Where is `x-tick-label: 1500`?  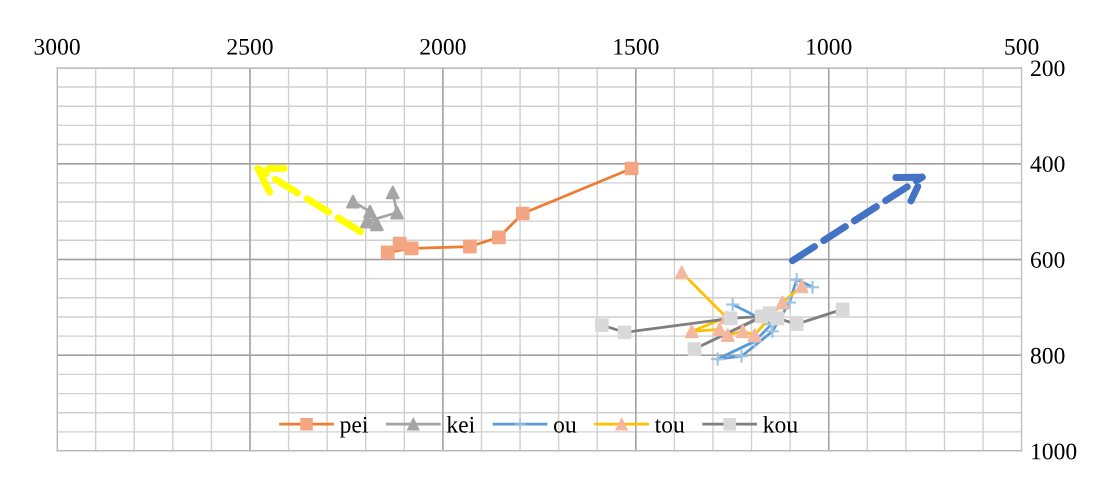 x-tick-label: 1500 is located at coordinates (636, 46).